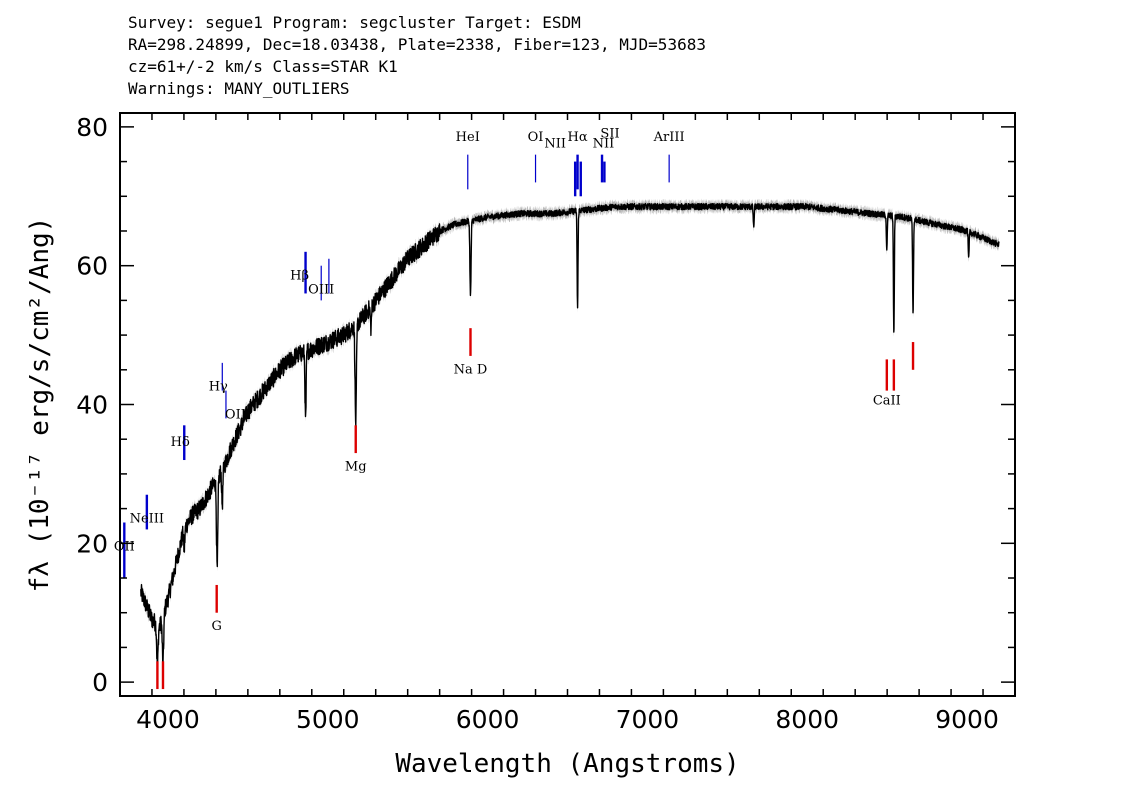 Image resolution: width=1134 pixels, height=810 pixels. I want to click on absorption-line-label: Mg, so click(356, 466).